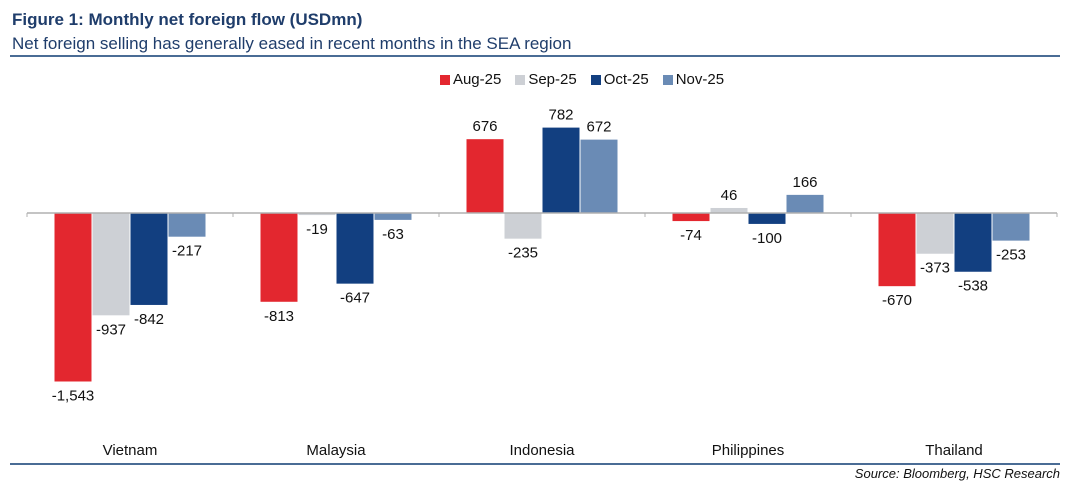 The width and height of the screenshot is (1084, 493). I want to click on data-label: -217, so click(187, 251).